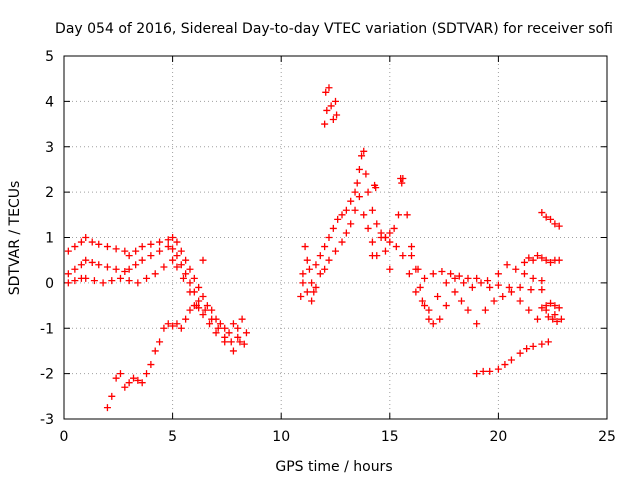 The height and width of the screenshot is (480, 640). What do you see at coordinates (607, 437) in the screenshot?
I see `x-tick-label: 25` at bounding box center [607, 437].